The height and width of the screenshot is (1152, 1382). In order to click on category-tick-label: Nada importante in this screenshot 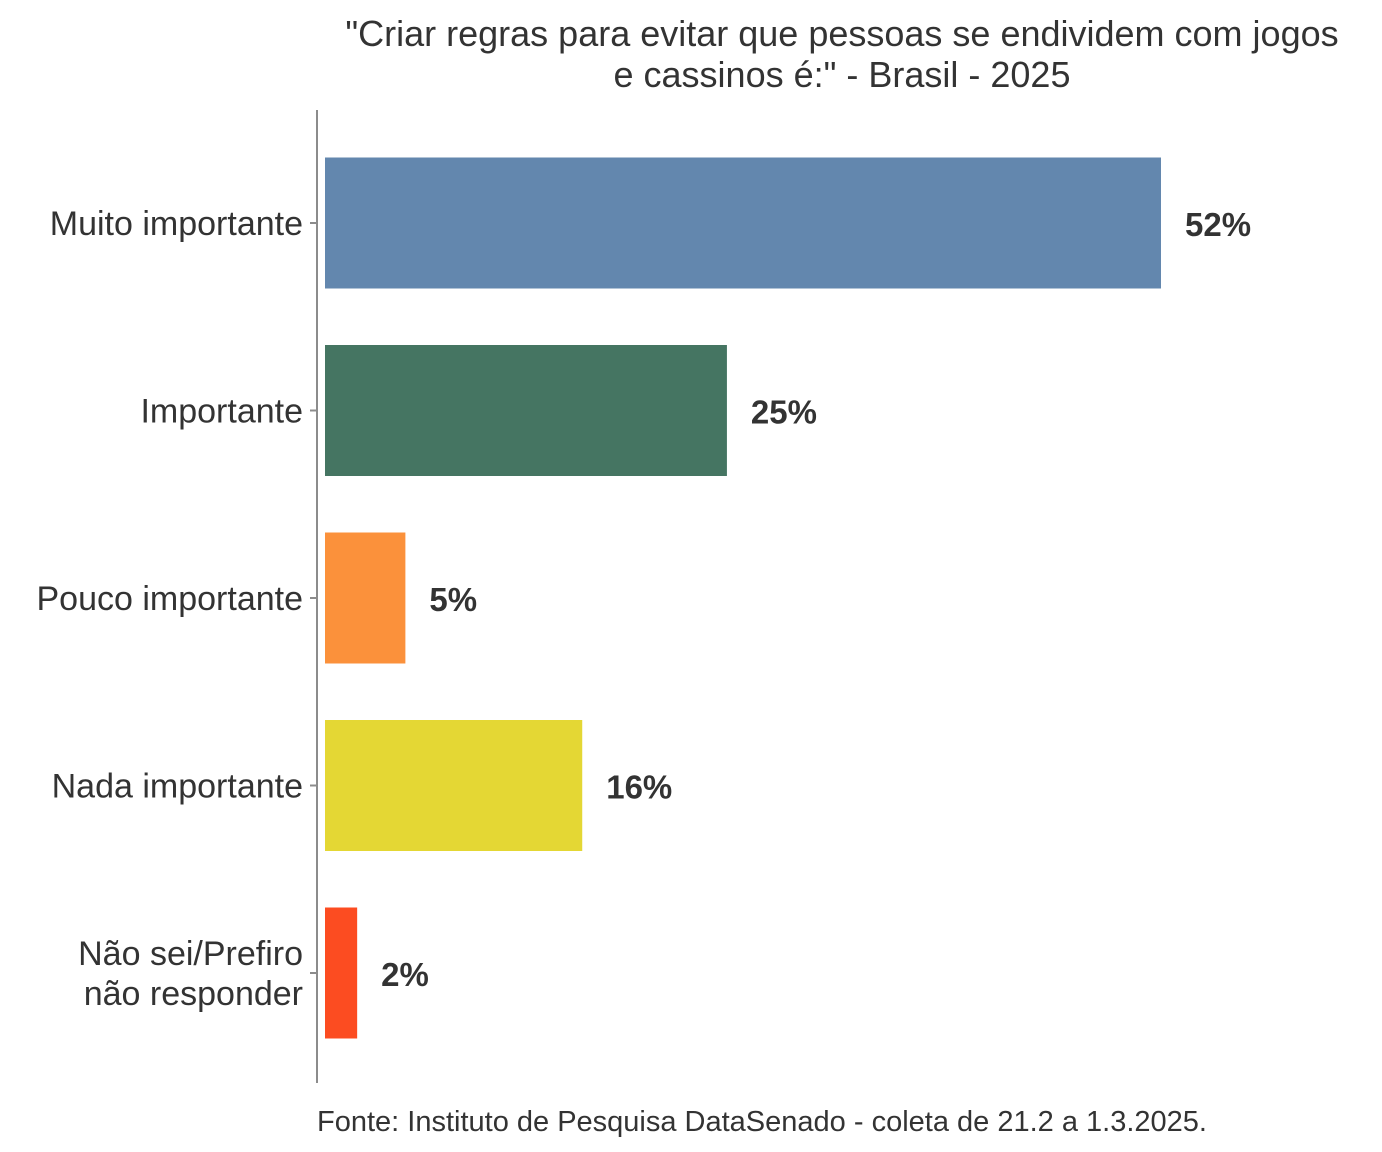, I will do `click(177, 787)`.